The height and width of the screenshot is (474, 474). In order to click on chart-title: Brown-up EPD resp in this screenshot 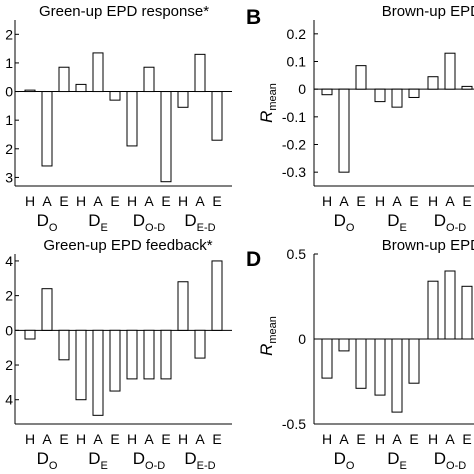, I will do `click(428, 11)`.